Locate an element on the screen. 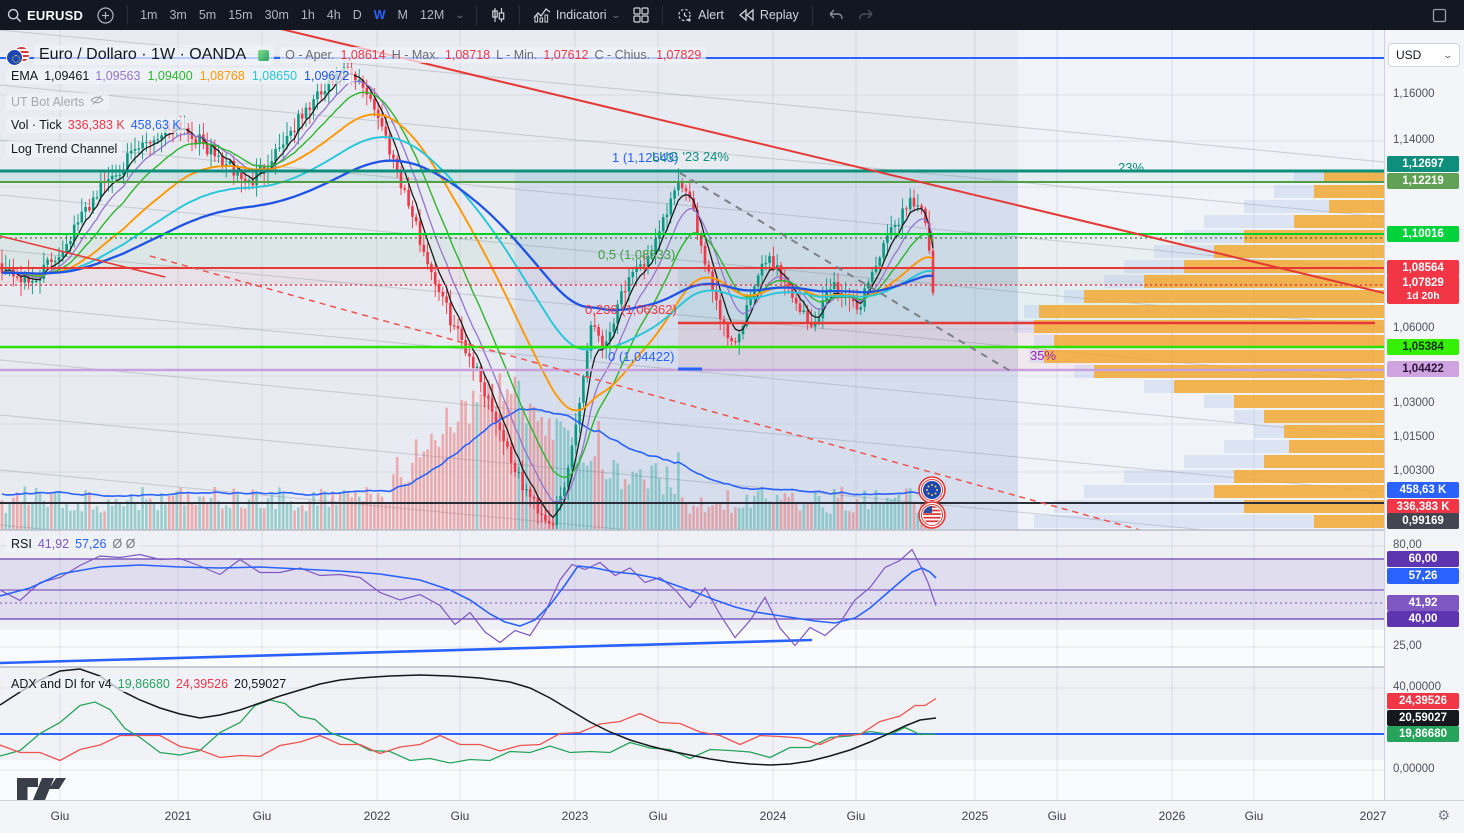 The image size is (1464, 833). indicators-chevron-icon: ⌄ is located at coordinates (615, 14).